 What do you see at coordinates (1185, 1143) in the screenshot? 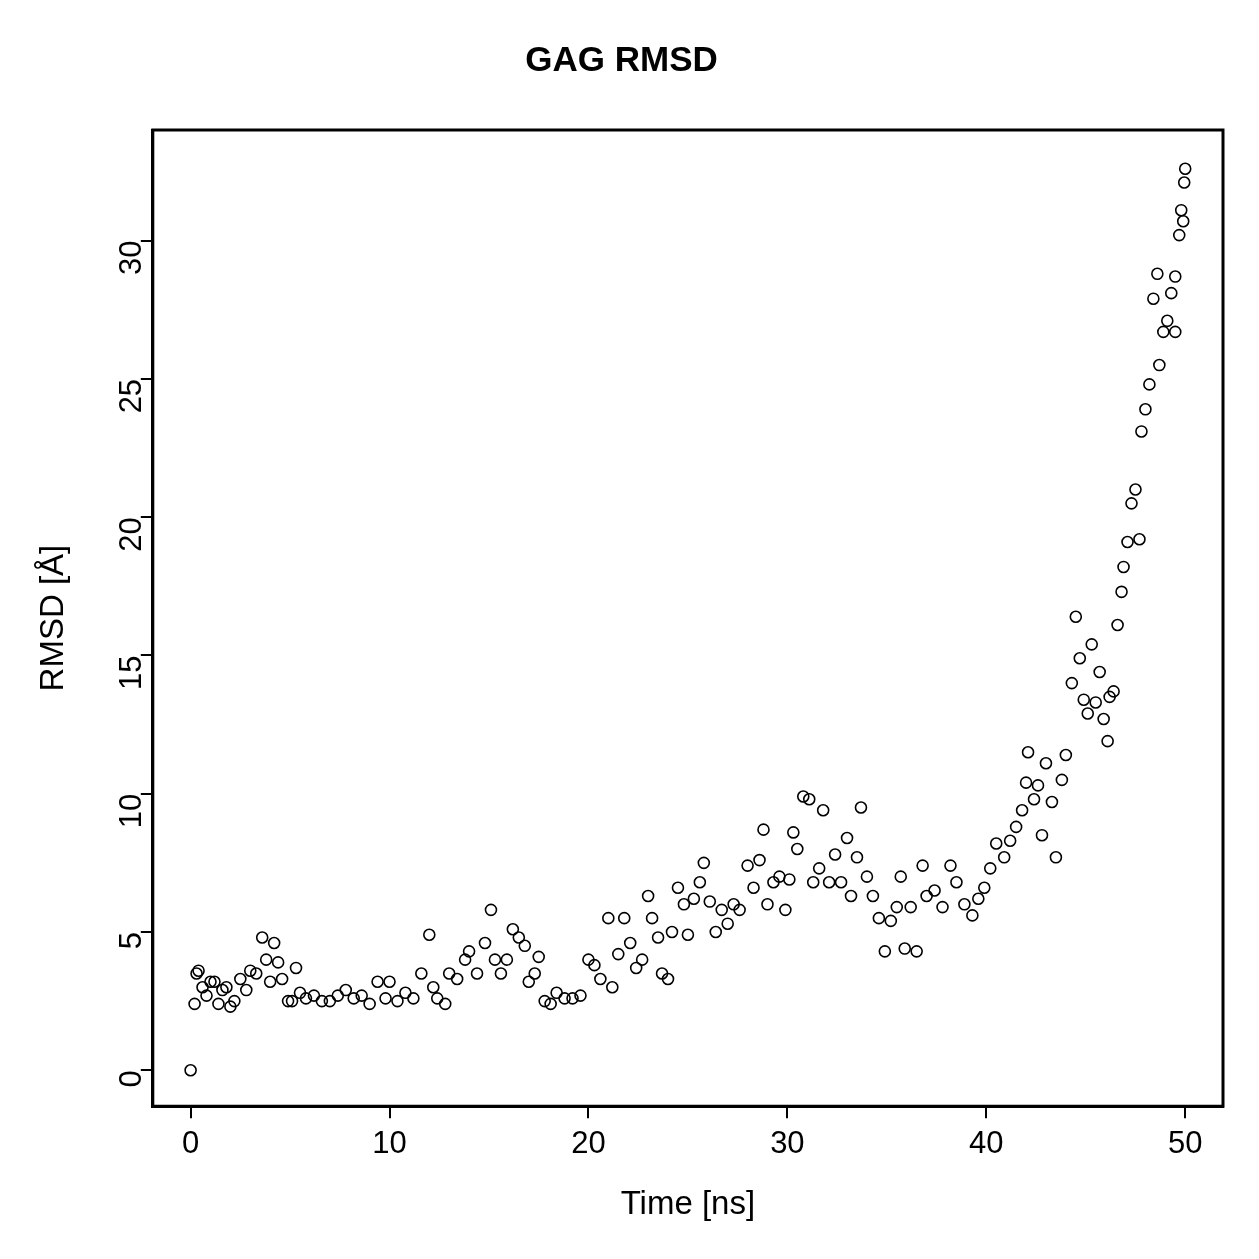
I see `x-tick-label: 50` at bounding box center [1185, 1143].